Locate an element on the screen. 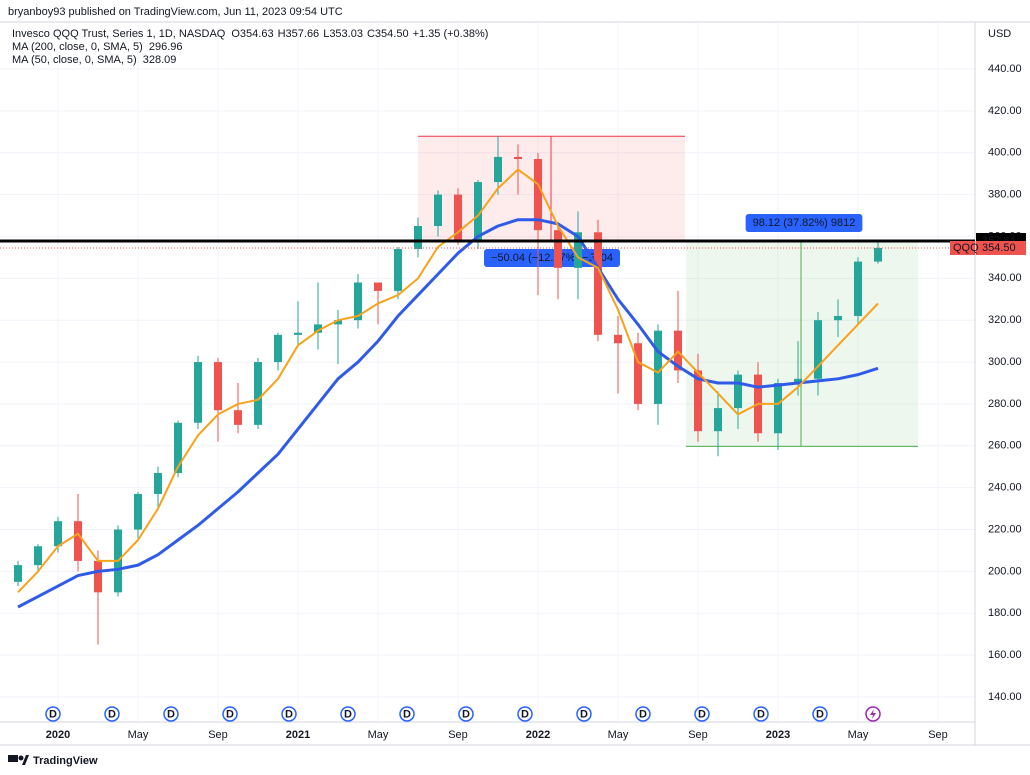 The image size is (1030, 775). legend-ma-value: 296.96 is located at coordinates (166, 47).